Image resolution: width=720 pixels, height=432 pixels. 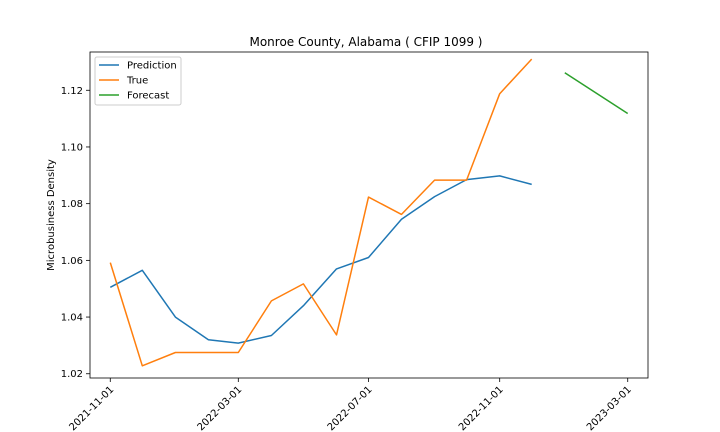 I want to click on legend-box, so click(x=138, y=81).